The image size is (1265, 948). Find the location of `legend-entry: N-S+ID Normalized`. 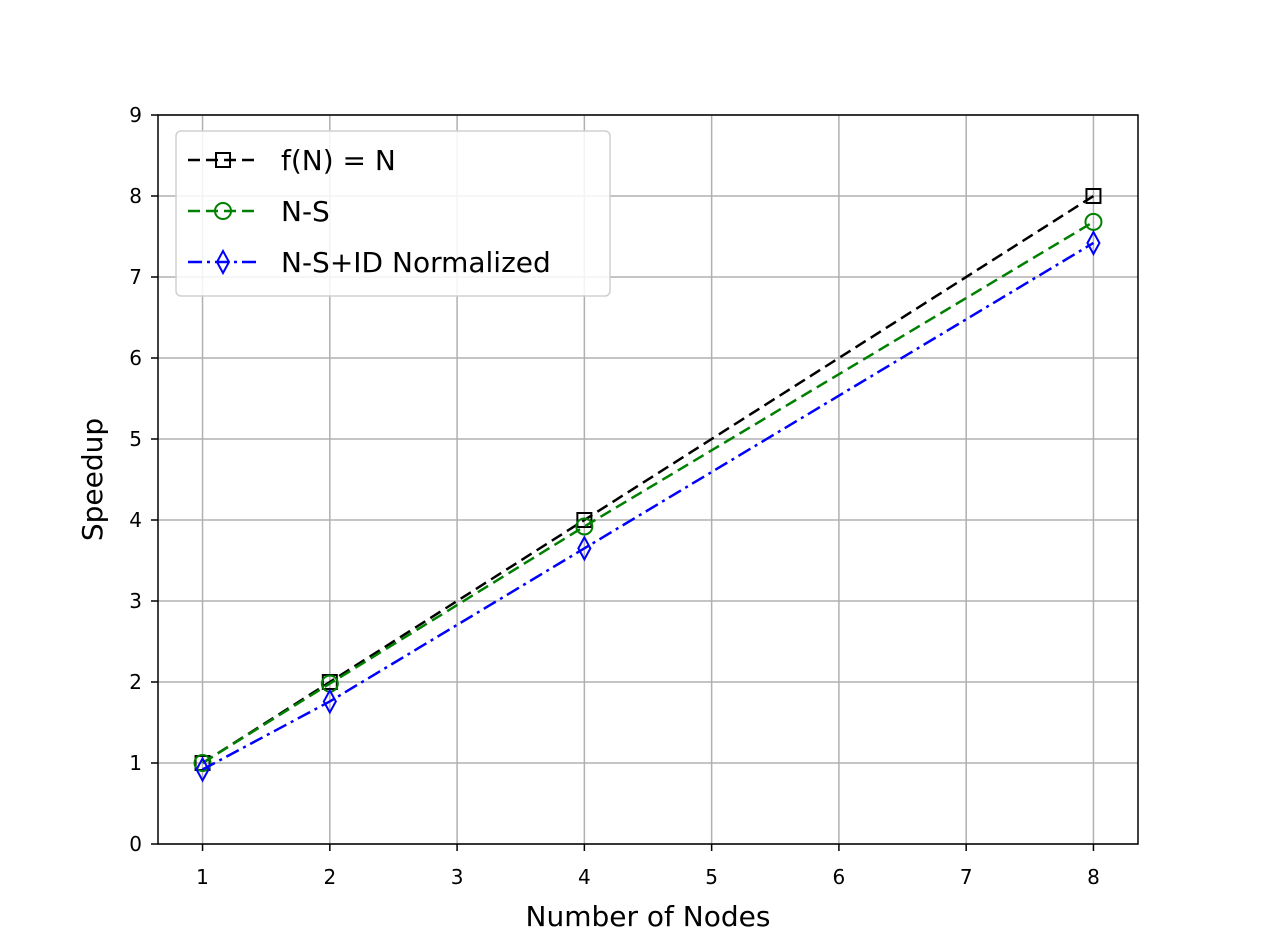

legend-entry: N-S+ID Normalized is located at coordinates (369, 262).